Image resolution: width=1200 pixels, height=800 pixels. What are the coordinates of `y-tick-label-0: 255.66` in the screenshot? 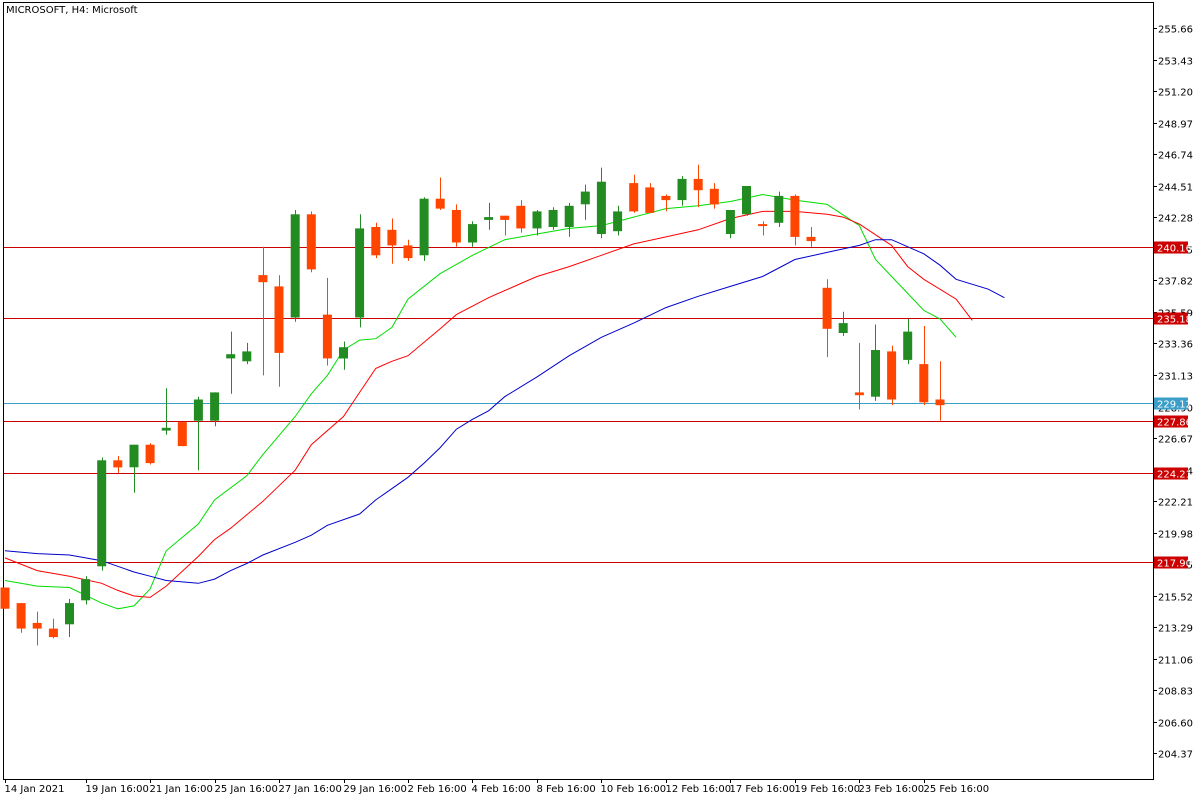 It's located at (1175, 30).